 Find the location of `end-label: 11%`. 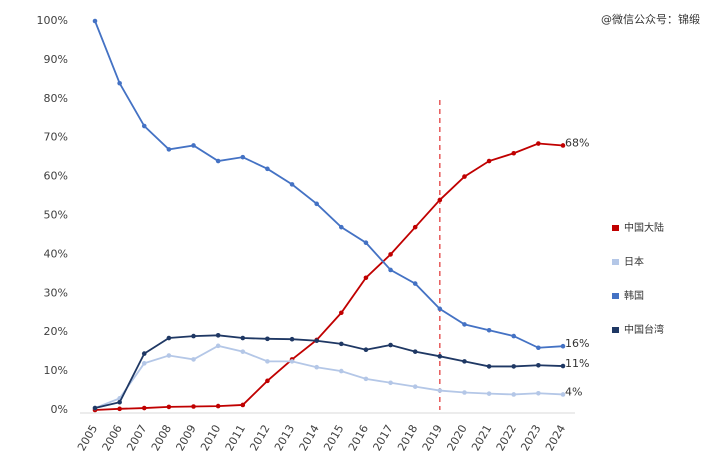

end-label: 11% is located at coordinates (577, 363).